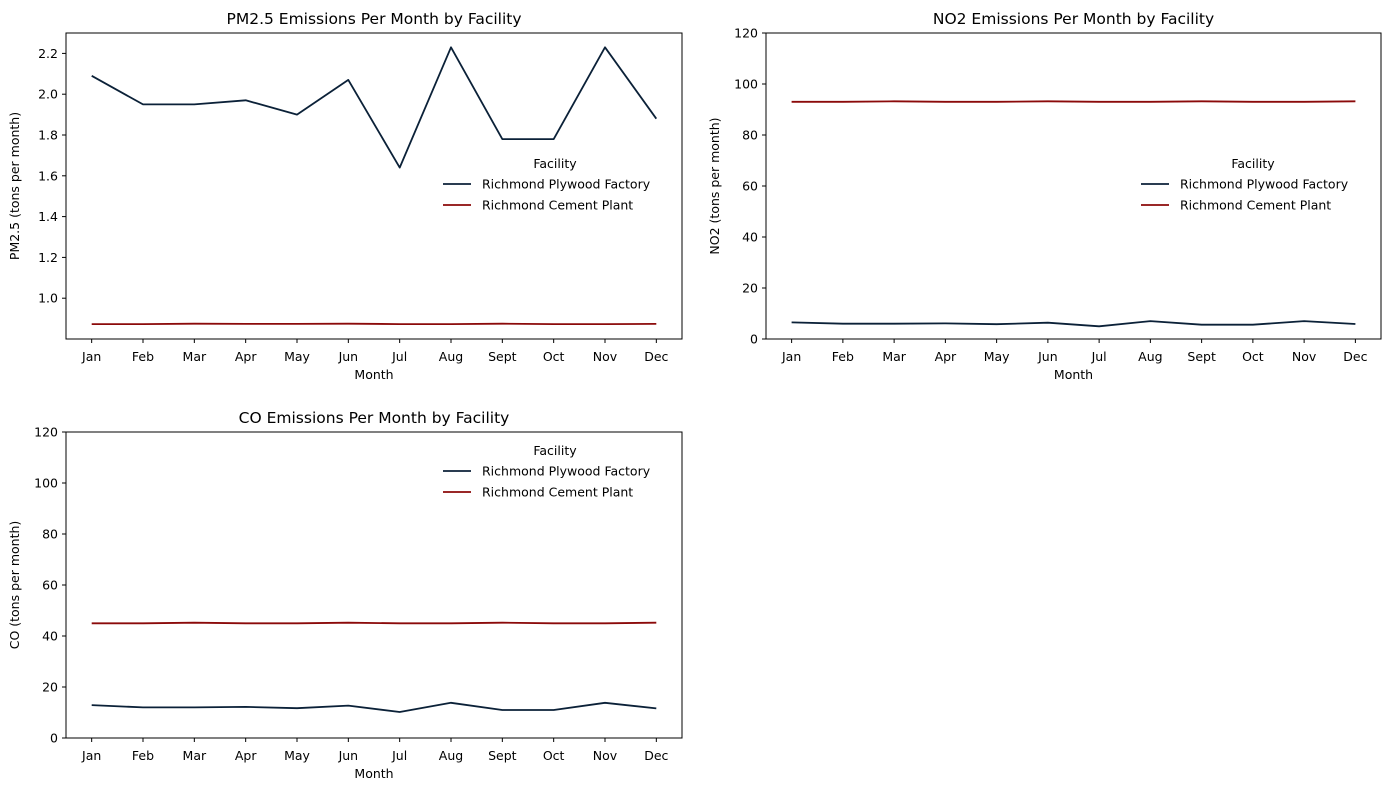 The image size is (1389, 790). Describe the element at coordinates (374, 418) in the screenshot. I see `chart-title: CO Emissions Per Month by Facility` at that location.